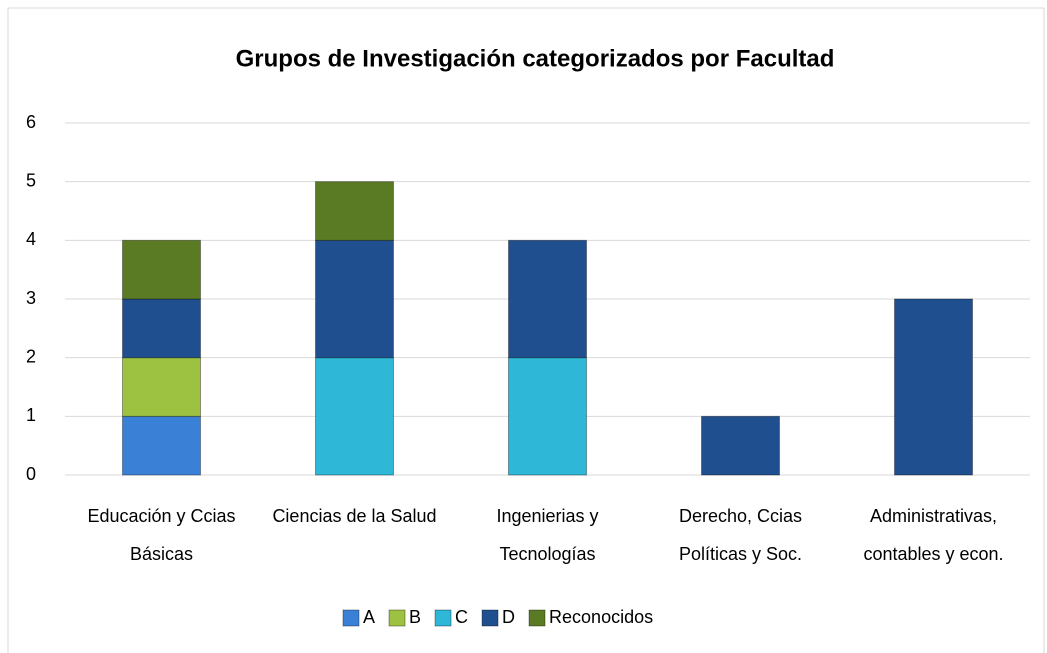  What do you see at coordinates (508, 617) in the screenshot?
I see `legend-label: D` at bounding box center [508, 617].